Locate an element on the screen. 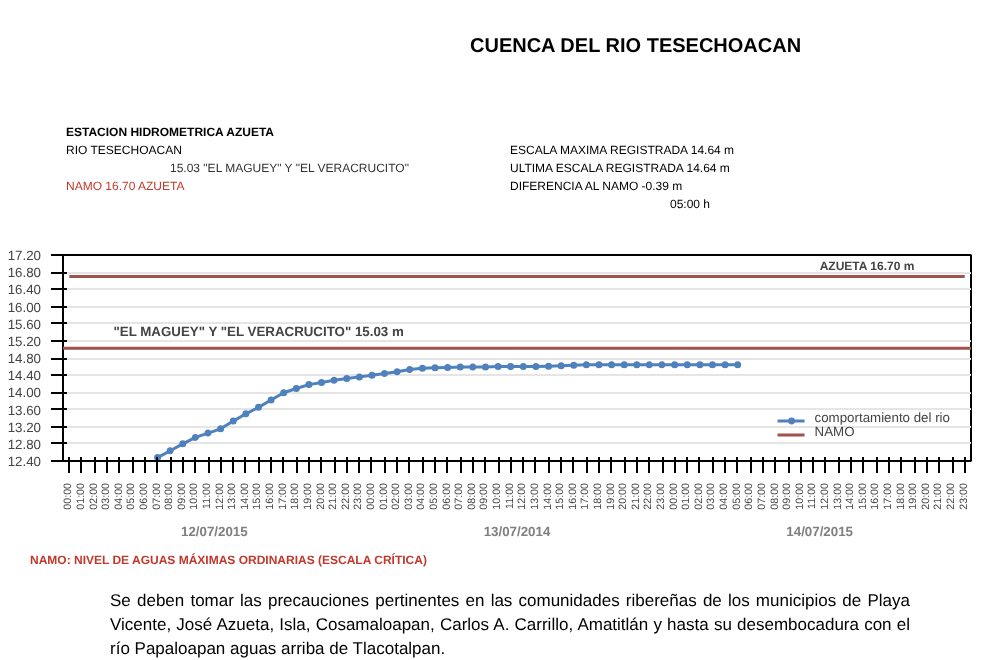 The width and height of the screenshot is (1000, 660). chart-title: CUENCA DEL RIO TESECHOACAN is located at coordinates (636, 48).